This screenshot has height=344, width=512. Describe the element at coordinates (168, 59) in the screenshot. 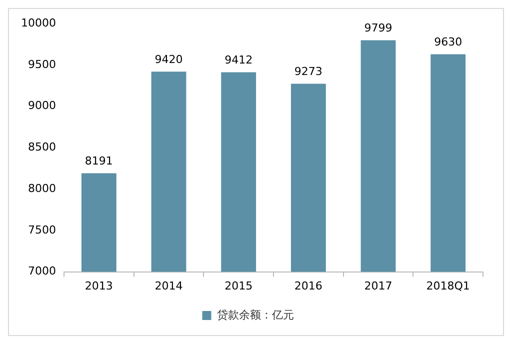

I see `data-label: 9420` at that location.